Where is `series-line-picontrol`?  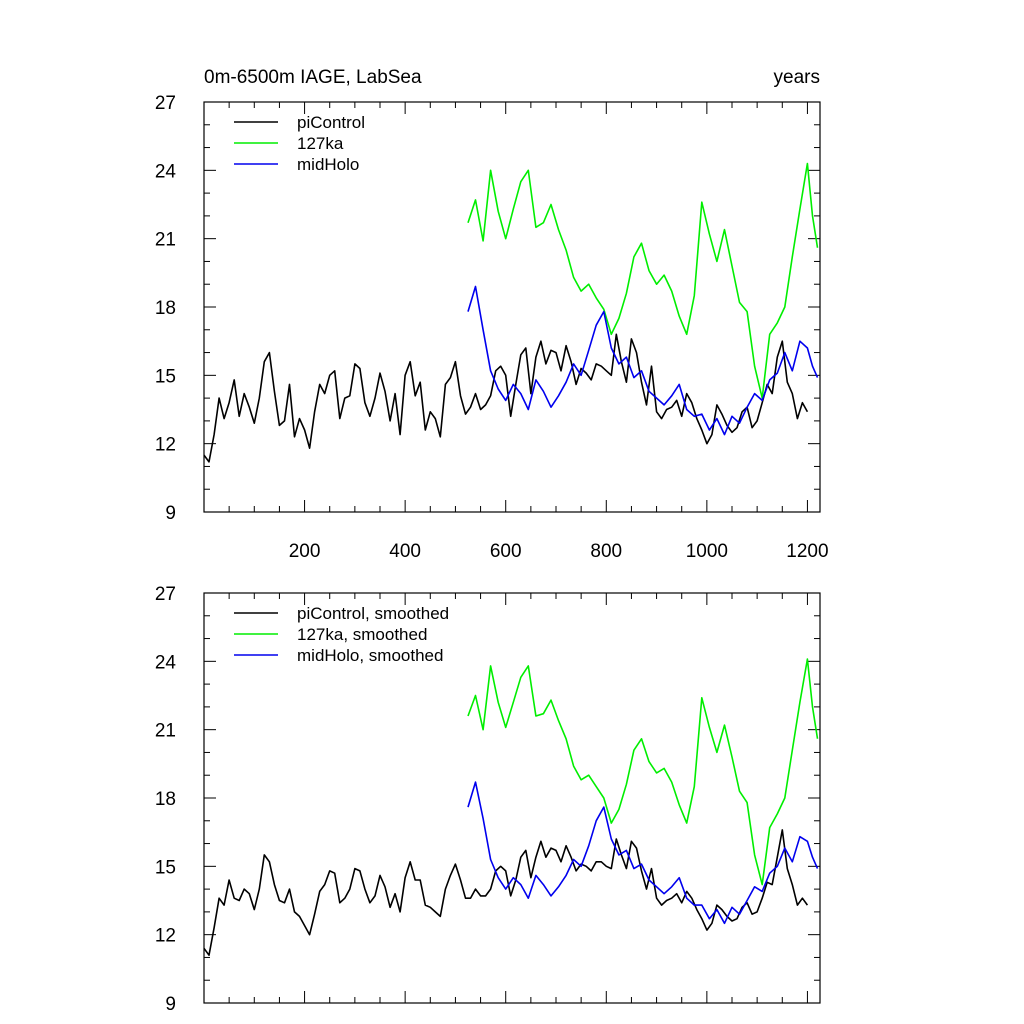 series-line-picontrol is located at coordinates (506, 398).